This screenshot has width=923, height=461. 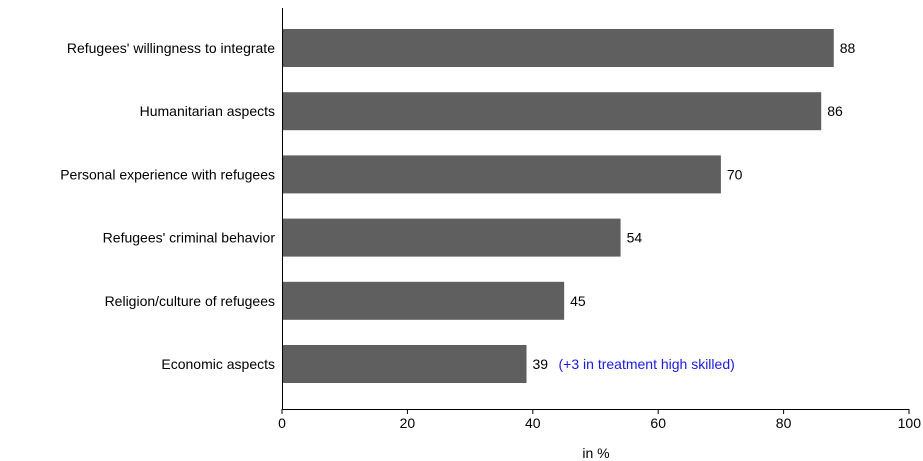 What do you see at coordinates (595, 453) in the screenshot?
I see `x-axis-label: in %` at bounding box center [595, 453].